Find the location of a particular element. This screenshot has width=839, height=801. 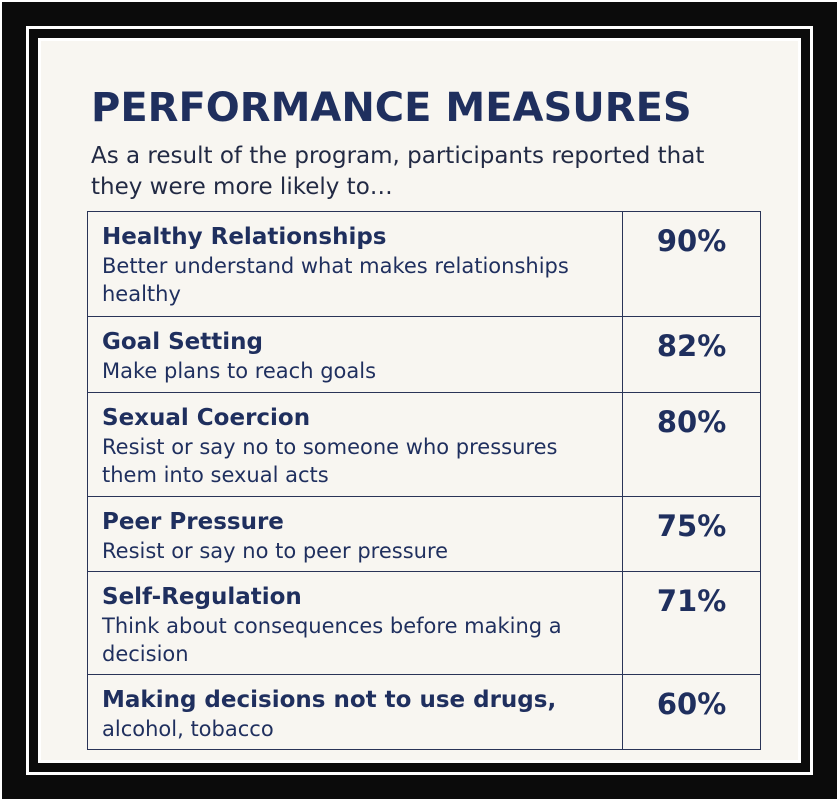

measure-percent: 80% is located at coordinates (691, 422).